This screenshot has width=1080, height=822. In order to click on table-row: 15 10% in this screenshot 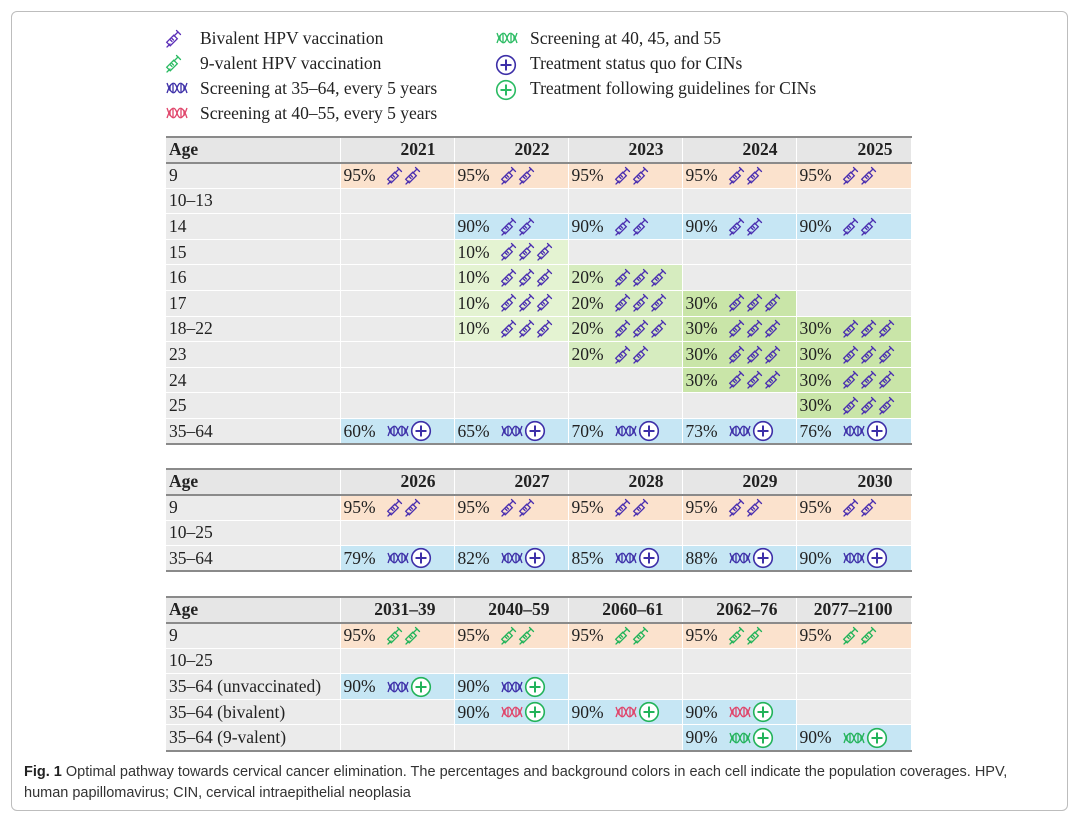, I will do `click(539, 252)`.